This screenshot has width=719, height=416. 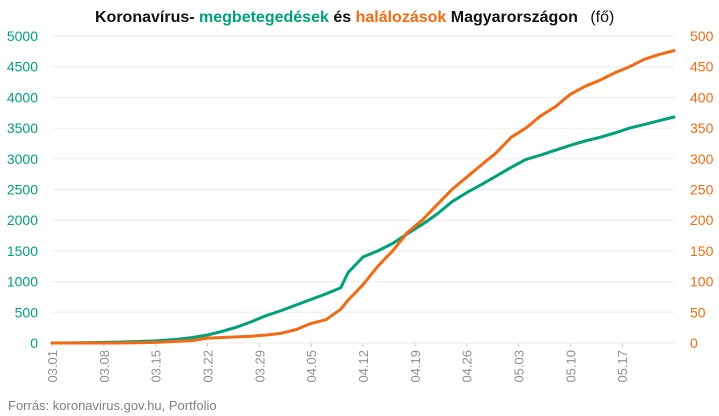 I want to click on title-part: Koronavírus-, so click(x=145, y=17).